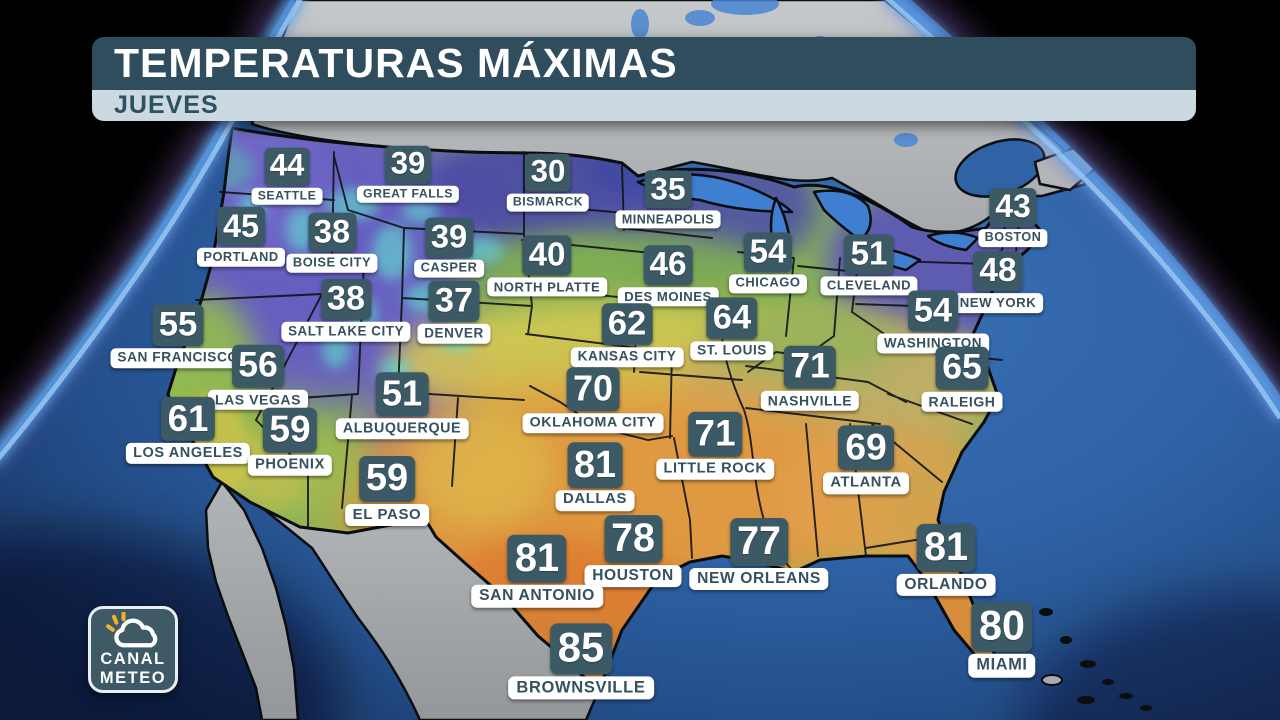 The width and height of the screenshot is (1280, 720). Describe the element at coordinates (133, 678) in the screenshot. I see `logo-line2: METEO` at that location.